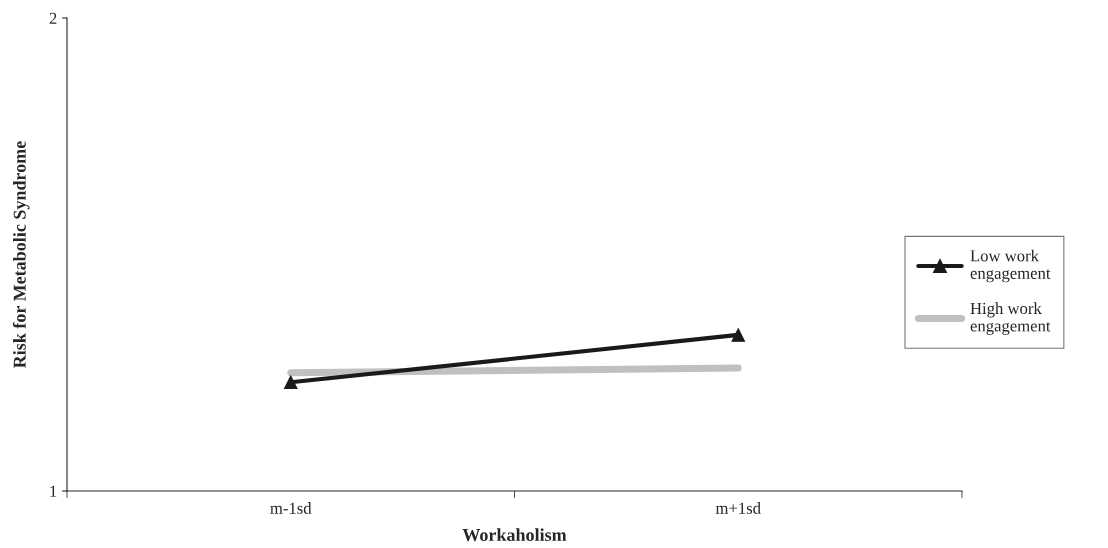 The image size is (1108, 548). Describe the element at coordinates (1010, 318) in the screenshot. I see `legend-label: High work engagement` at that location.